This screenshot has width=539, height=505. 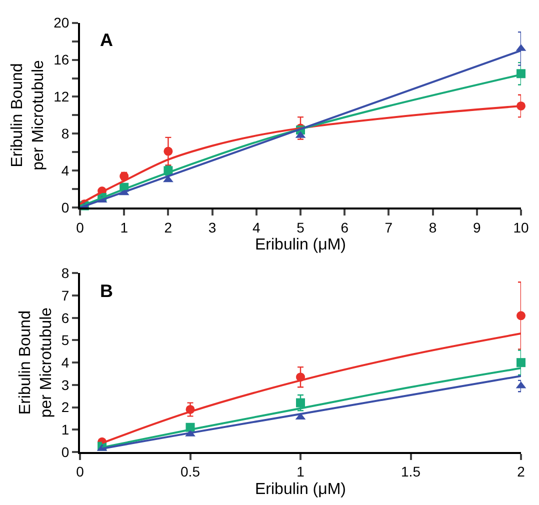 I want to click on y-tick-label: 3, so click(x=65, y=384).